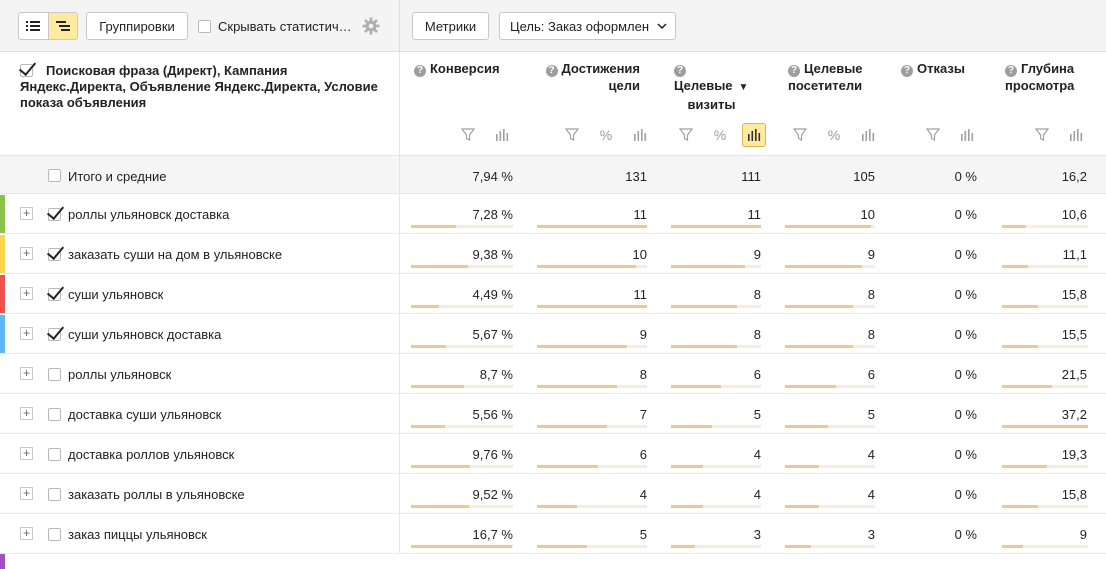 This screenshot has height=569, width=1106. What do you see at coordinates (553, 414) in the screenshot?
I see `table-row: + доставка суши ульяновск 5,56 % 7 5 5 0 % 37,2` at bounding box center [553, 414].